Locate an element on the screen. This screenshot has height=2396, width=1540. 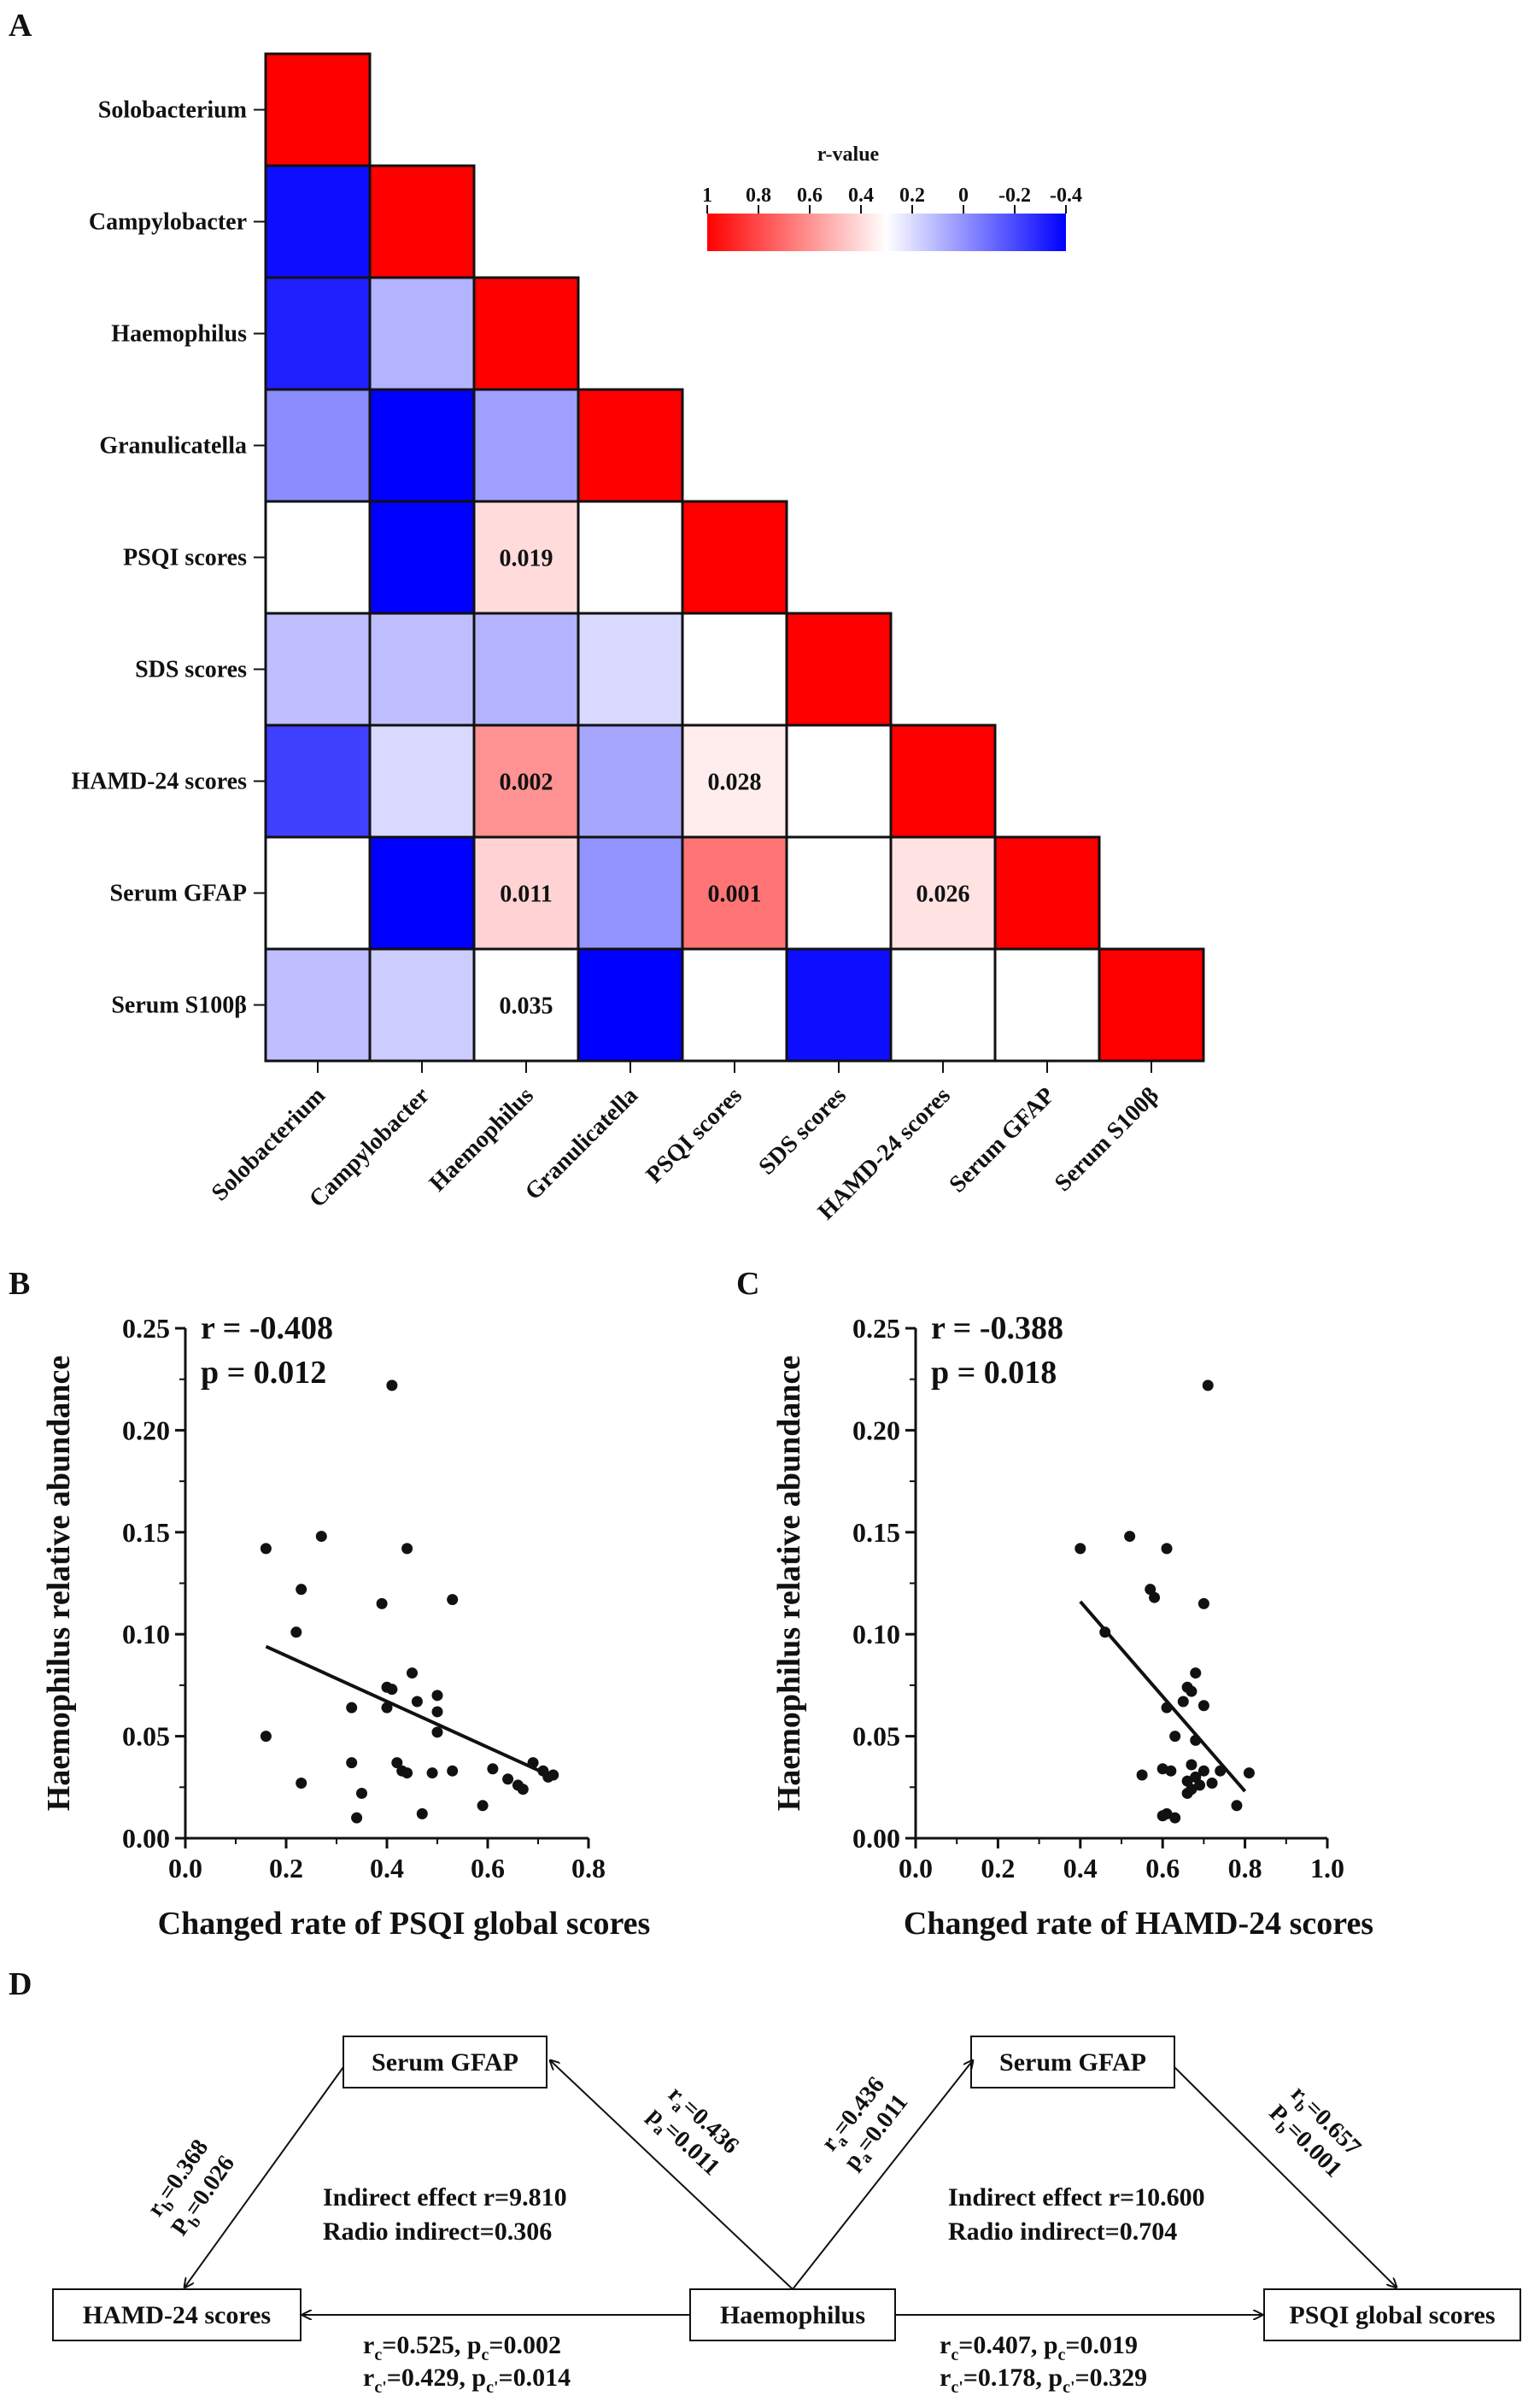
heatmap-row-label-granulicatella: Granulicatella is located at coordinates (173, 447).